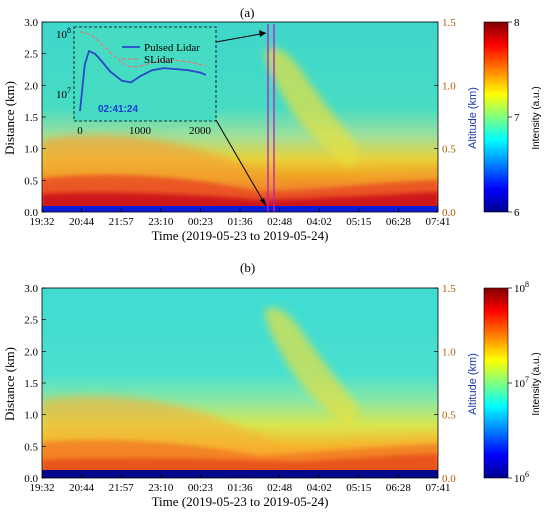 The width and height of the screenshot is (550, 512). I want to click on y2-axis-label-a: Altitude (km), so click(473, 118).